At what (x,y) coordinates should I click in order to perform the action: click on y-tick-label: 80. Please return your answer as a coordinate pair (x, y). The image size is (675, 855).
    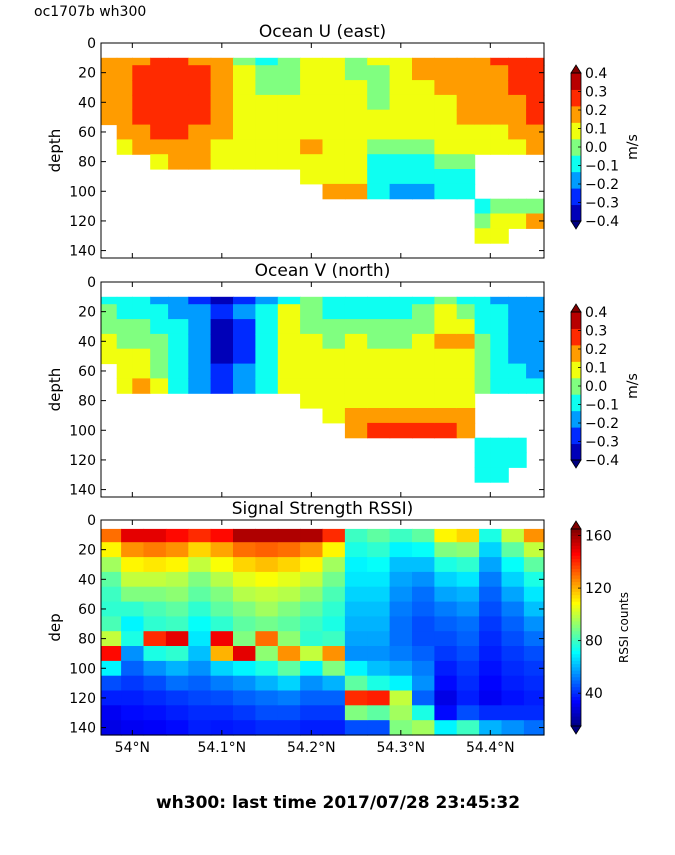
    Looking at the image, I should click on (87, 163).